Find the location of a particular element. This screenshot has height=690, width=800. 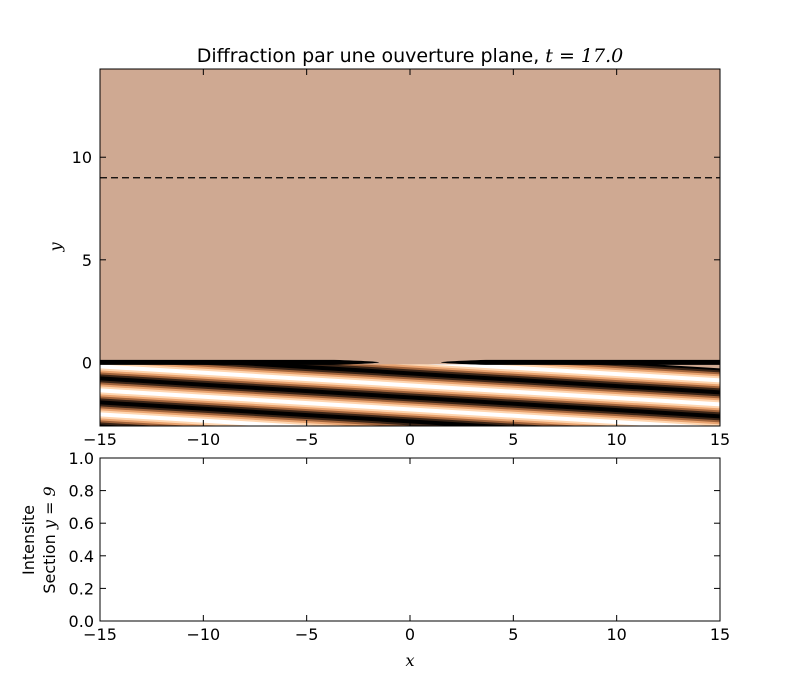

y-tick-label: 0.8 is located at coordinates (81, 491).